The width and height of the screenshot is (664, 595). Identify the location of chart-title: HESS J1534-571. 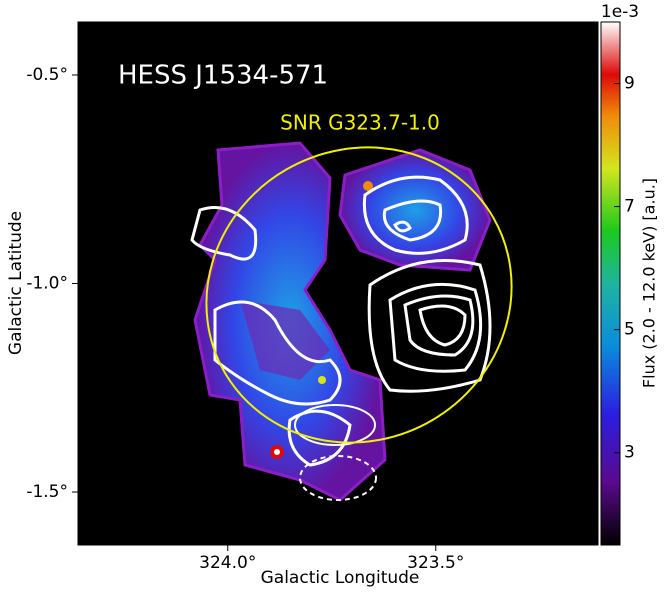
(223, 76).